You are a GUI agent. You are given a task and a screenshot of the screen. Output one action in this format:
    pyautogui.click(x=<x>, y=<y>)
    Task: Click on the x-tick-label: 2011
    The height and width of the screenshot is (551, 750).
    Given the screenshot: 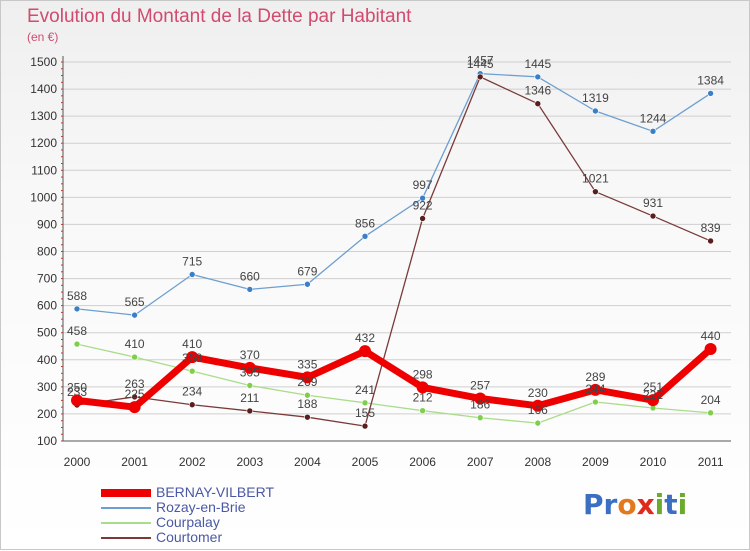 What is the action you would take?
    pyautogui.click(x=711, y=462)
    